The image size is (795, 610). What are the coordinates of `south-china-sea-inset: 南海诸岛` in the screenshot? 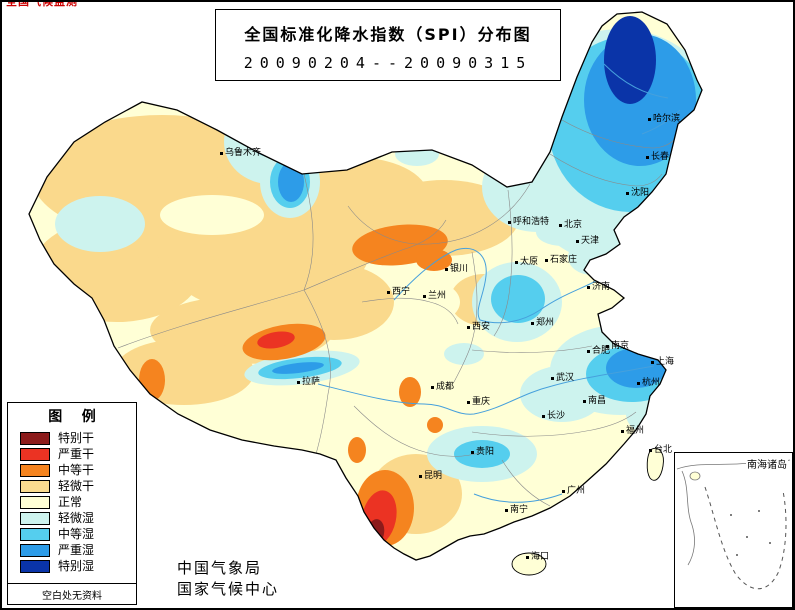 It's located at (733, 530).